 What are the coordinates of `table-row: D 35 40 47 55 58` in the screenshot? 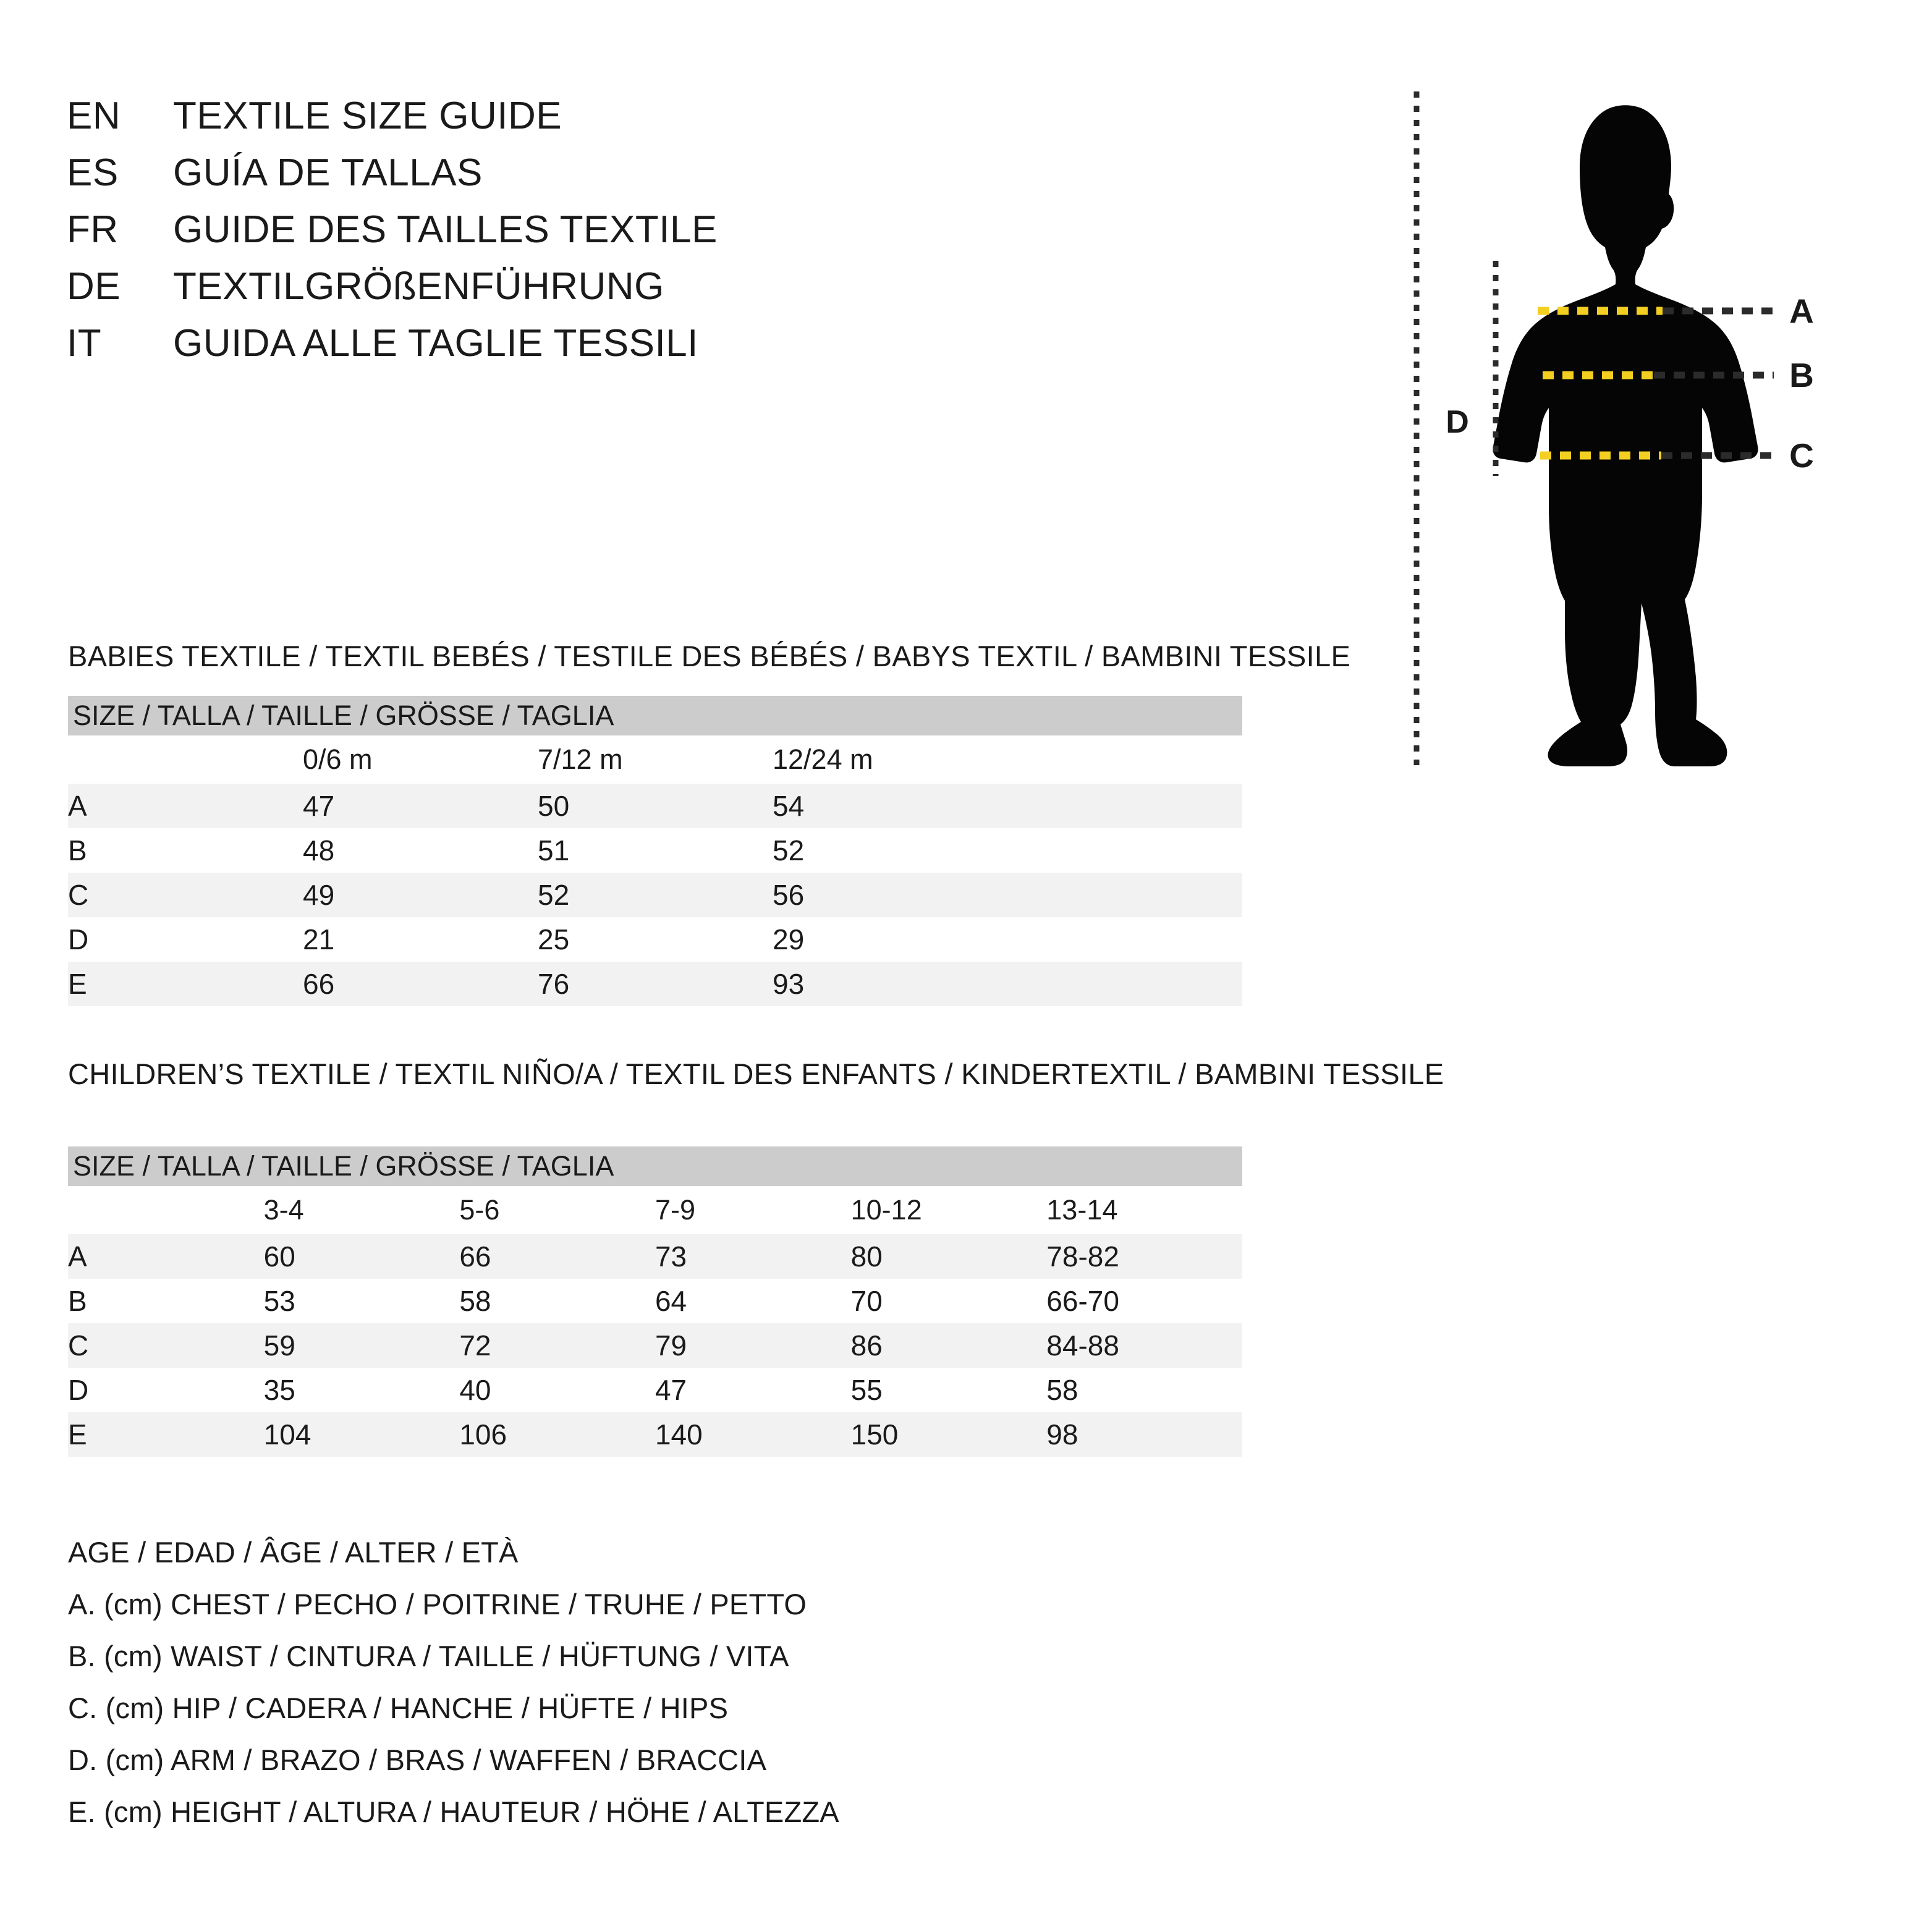 It's located at (655, 1390).